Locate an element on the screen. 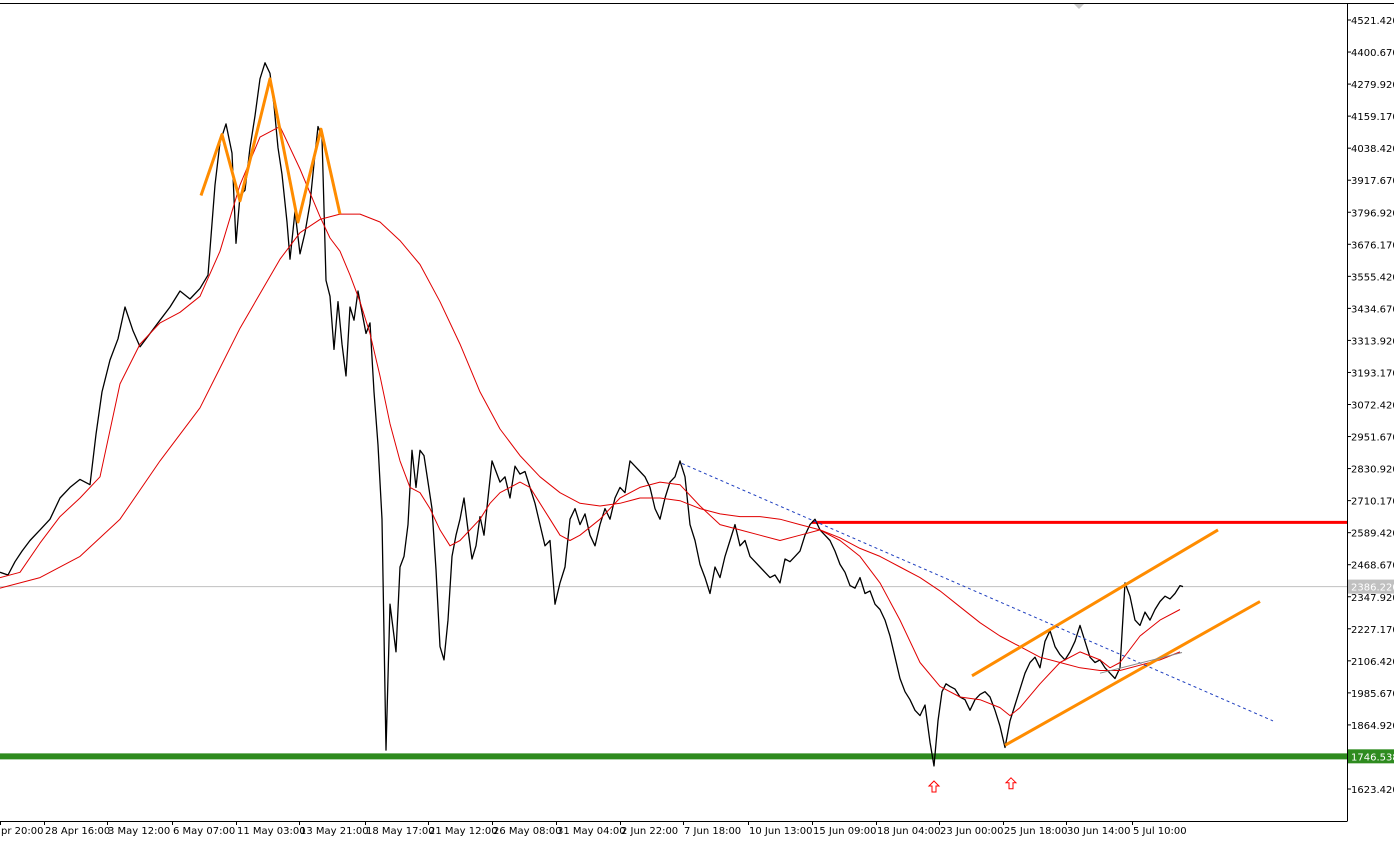  price-tick-label: 1985.670 is located at coordinates (1372, 694).